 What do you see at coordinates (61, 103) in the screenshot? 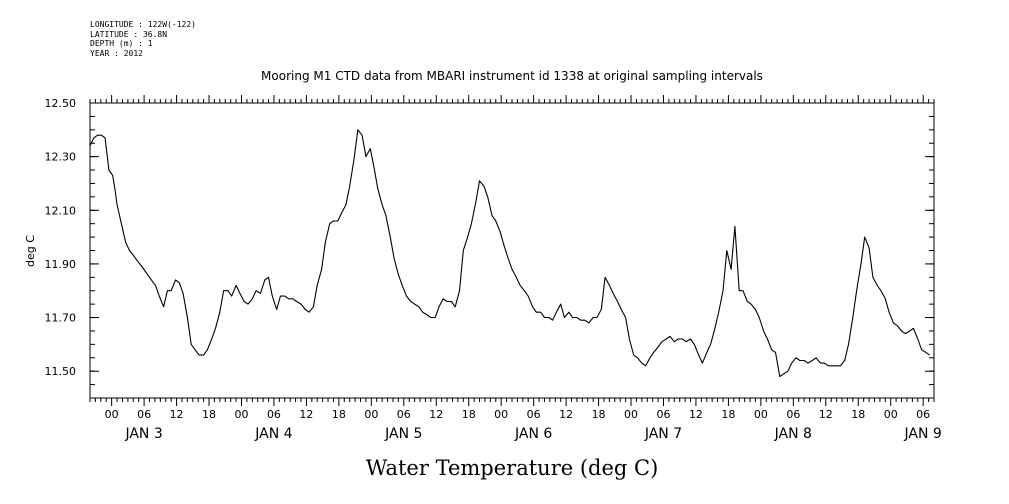
I see `y-tick-label: 12.50` at bounding box center [61, 103].